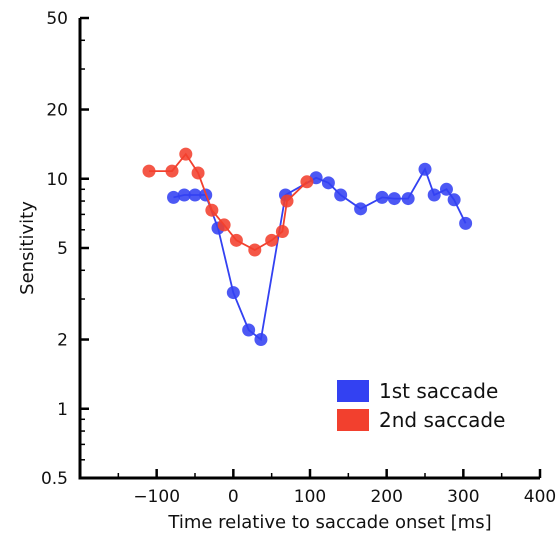 The width and height of the screenshot is (557, 535). Describe the element at coordinates (62, 249) in the screenshot. I see `y-tick-label: 5` at that location.